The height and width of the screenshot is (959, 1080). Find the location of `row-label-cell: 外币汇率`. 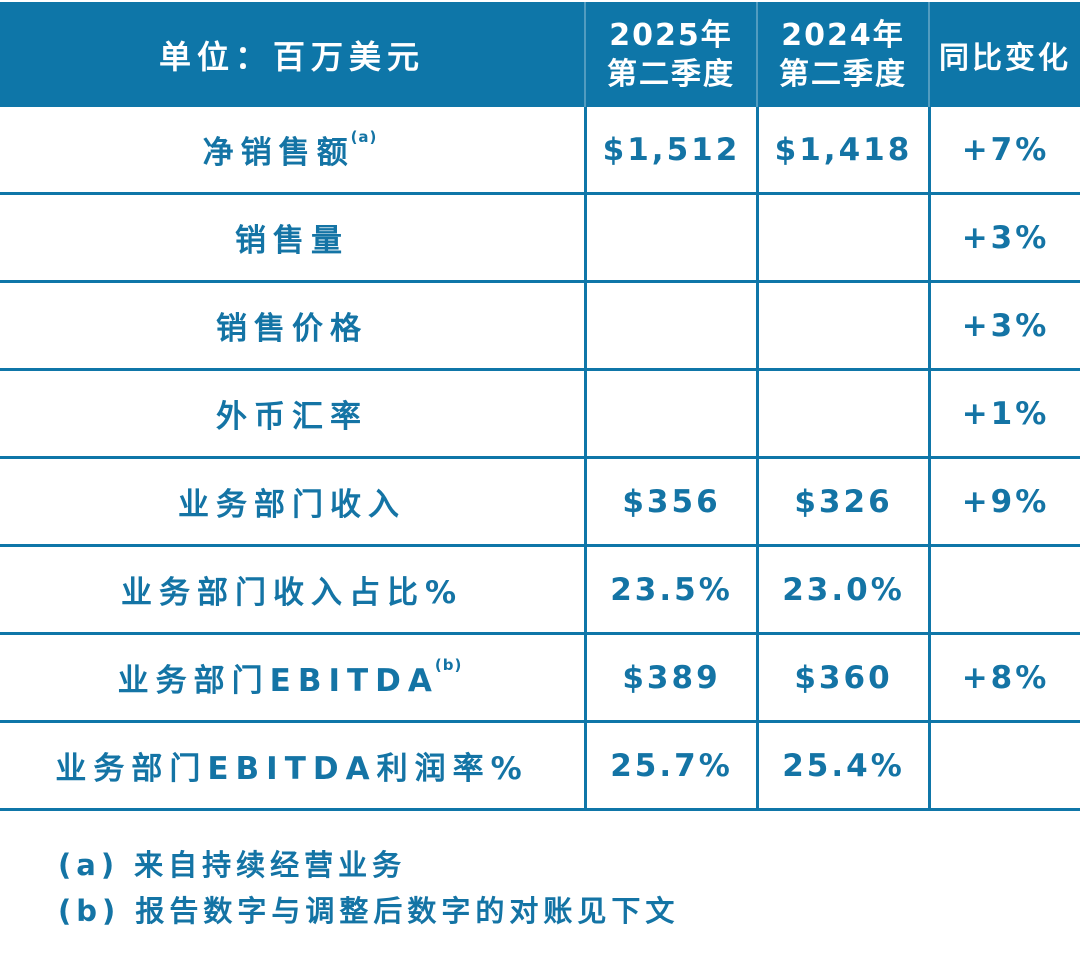

row-label-cell: 外币汇率 is located at coordinates (292, 413).